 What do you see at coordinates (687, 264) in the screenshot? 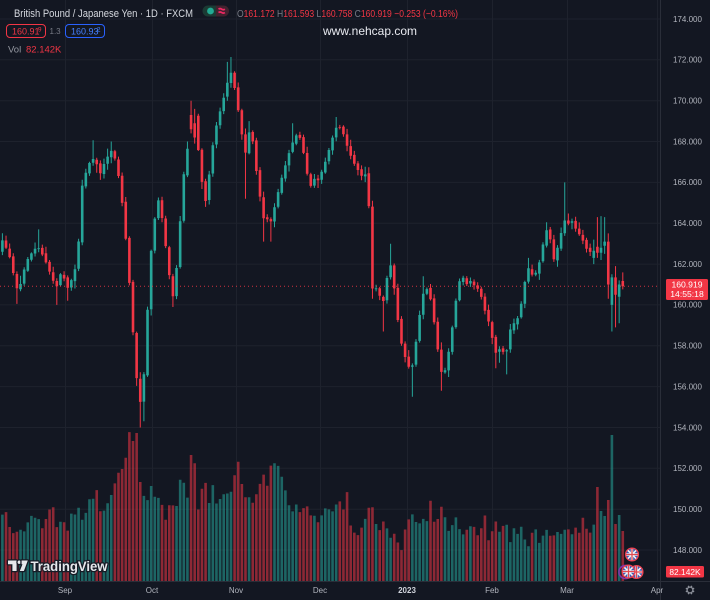
I see `svg-text: 162.000` at bounding box center [687, 264].